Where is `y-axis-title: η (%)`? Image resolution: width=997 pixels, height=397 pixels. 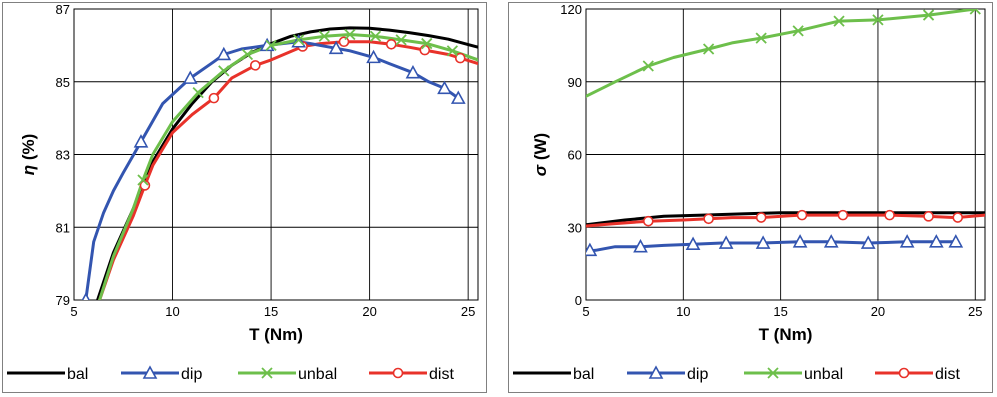
y-axis-title: η (%) is located at coordinates (28, 155).